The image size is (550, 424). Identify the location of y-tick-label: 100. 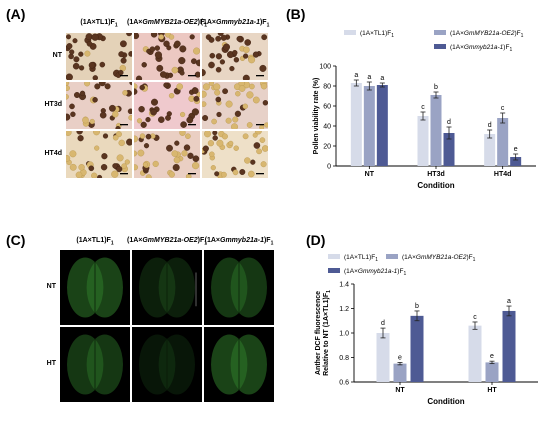
(325, 67).